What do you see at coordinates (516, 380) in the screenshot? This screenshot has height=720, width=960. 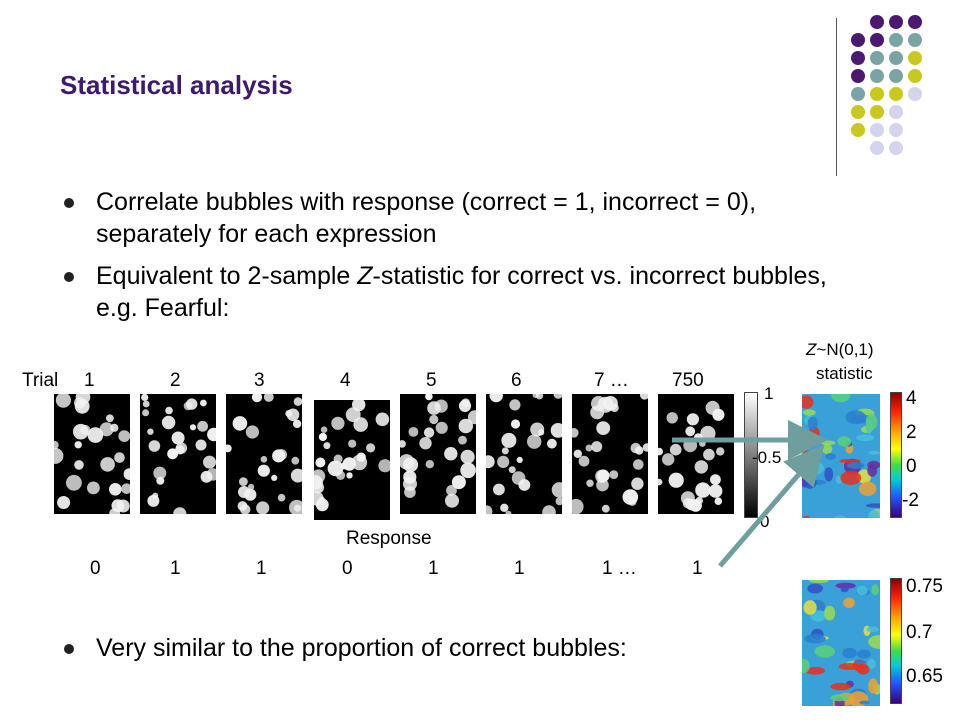 I see `trial-number: 6` at bounding box center [516, 380].